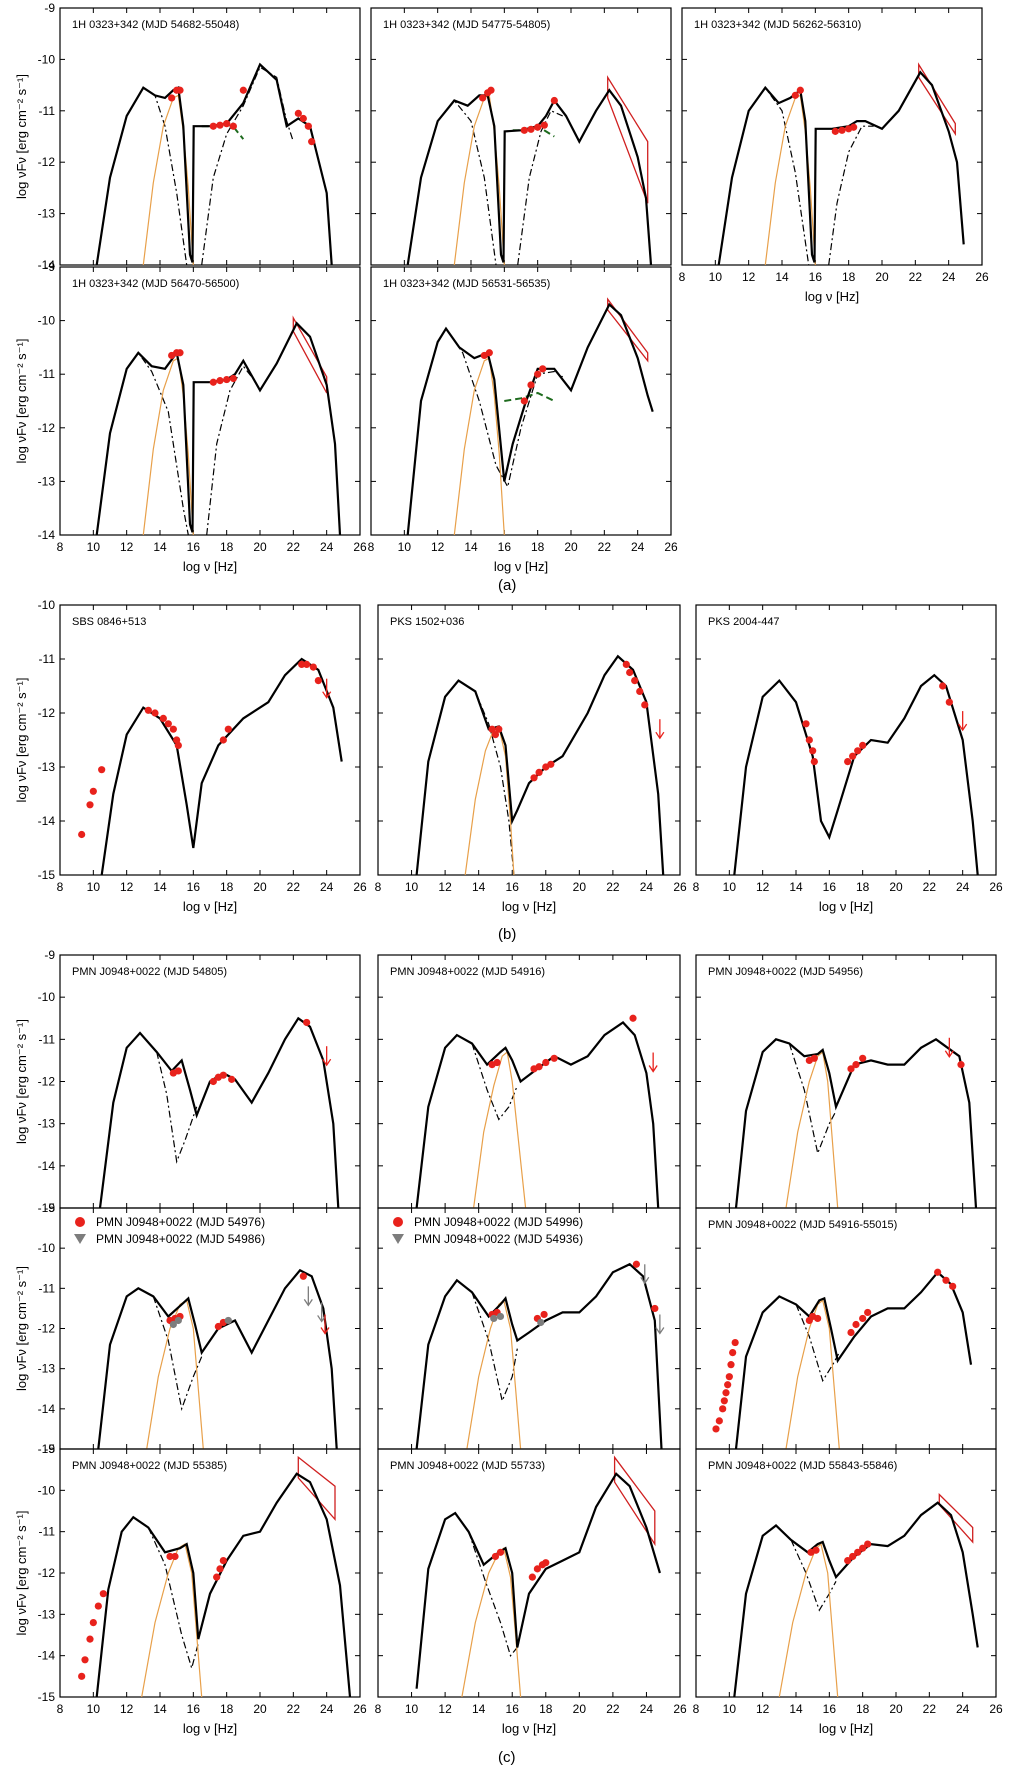  Describe the element at coordinates (467, 972) in the screenshot. I see `panel-title: PMN J0948+0022 (MJD 54916)` at that location.